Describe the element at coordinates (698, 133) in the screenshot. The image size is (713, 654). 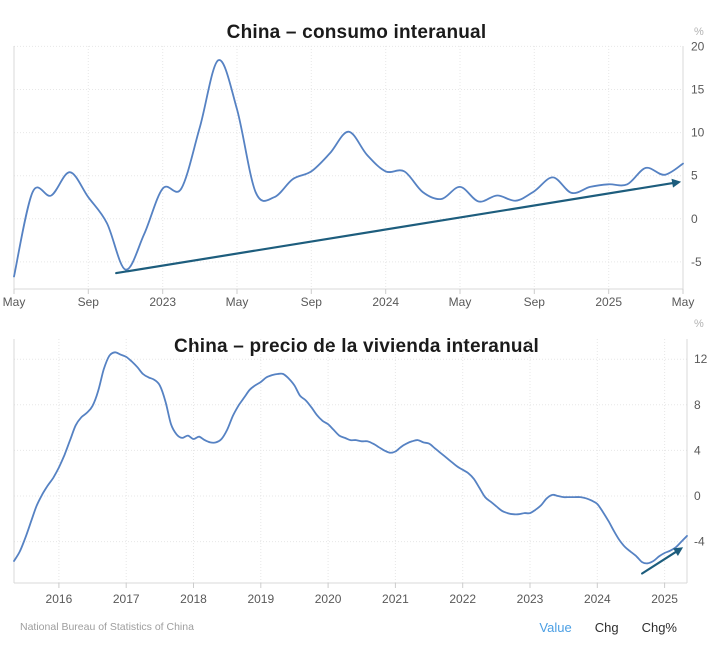
I see `y-tick-label: 10` at that location.